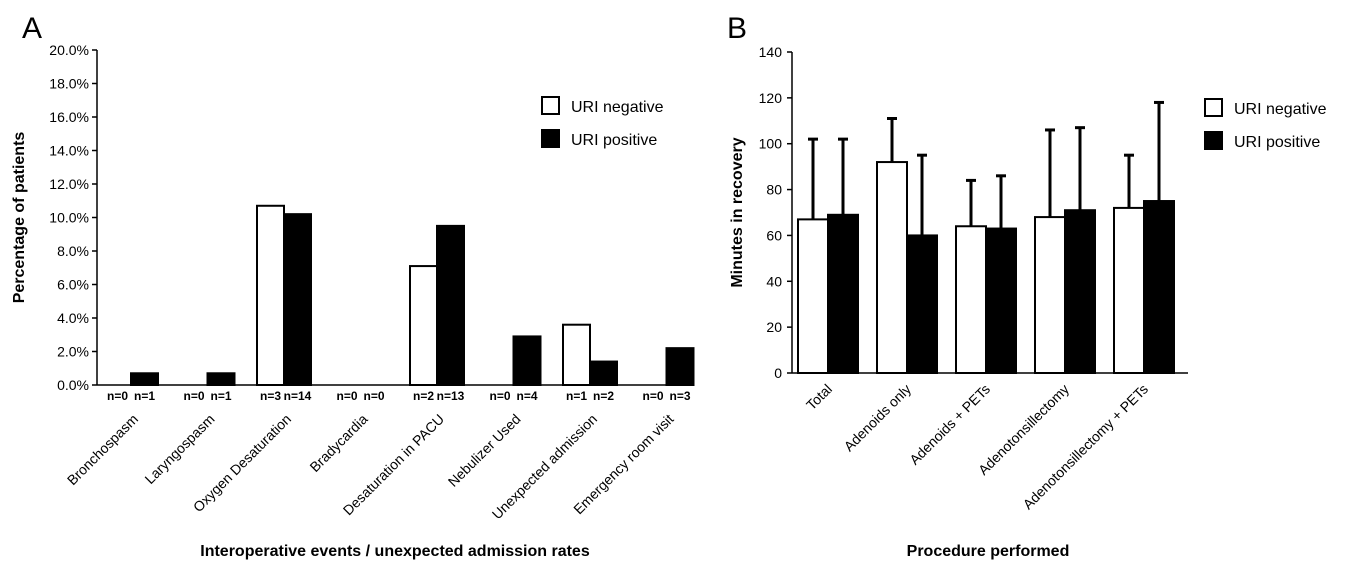 Image resolution: width=1355 pixels, height=562 pixels. I want to click on y-tick-label: 8.0%, so click(73, 251).